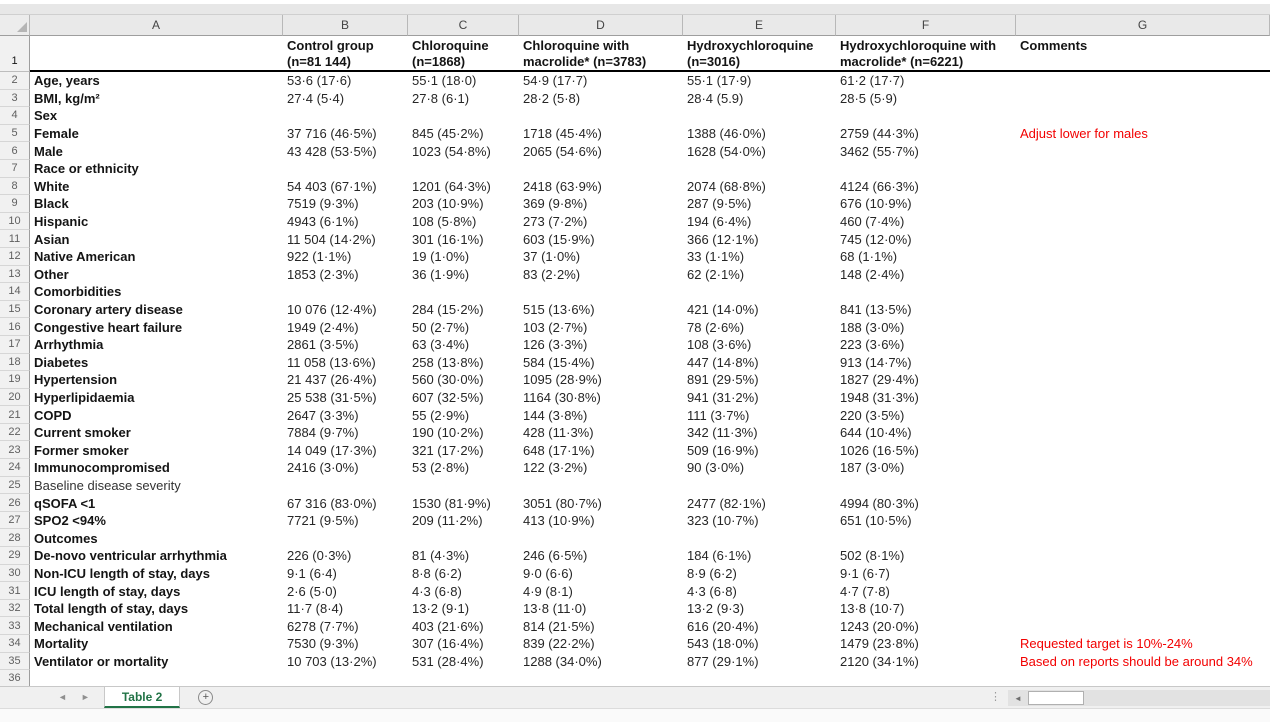 This screenshot has height=722, width=1270. Describe the element at coordinates (156, 344) in the screenshot. I see `row-label-cell: Arrhythmia` at that location.